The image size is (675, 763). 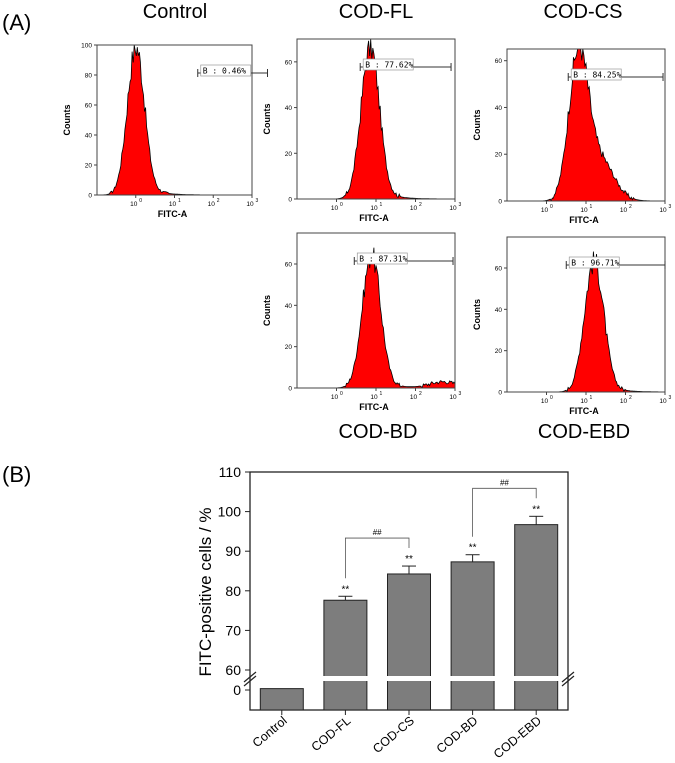 I want to click on panel-title-cod-ebd: COD-EBD, so click(x=584, y=432).